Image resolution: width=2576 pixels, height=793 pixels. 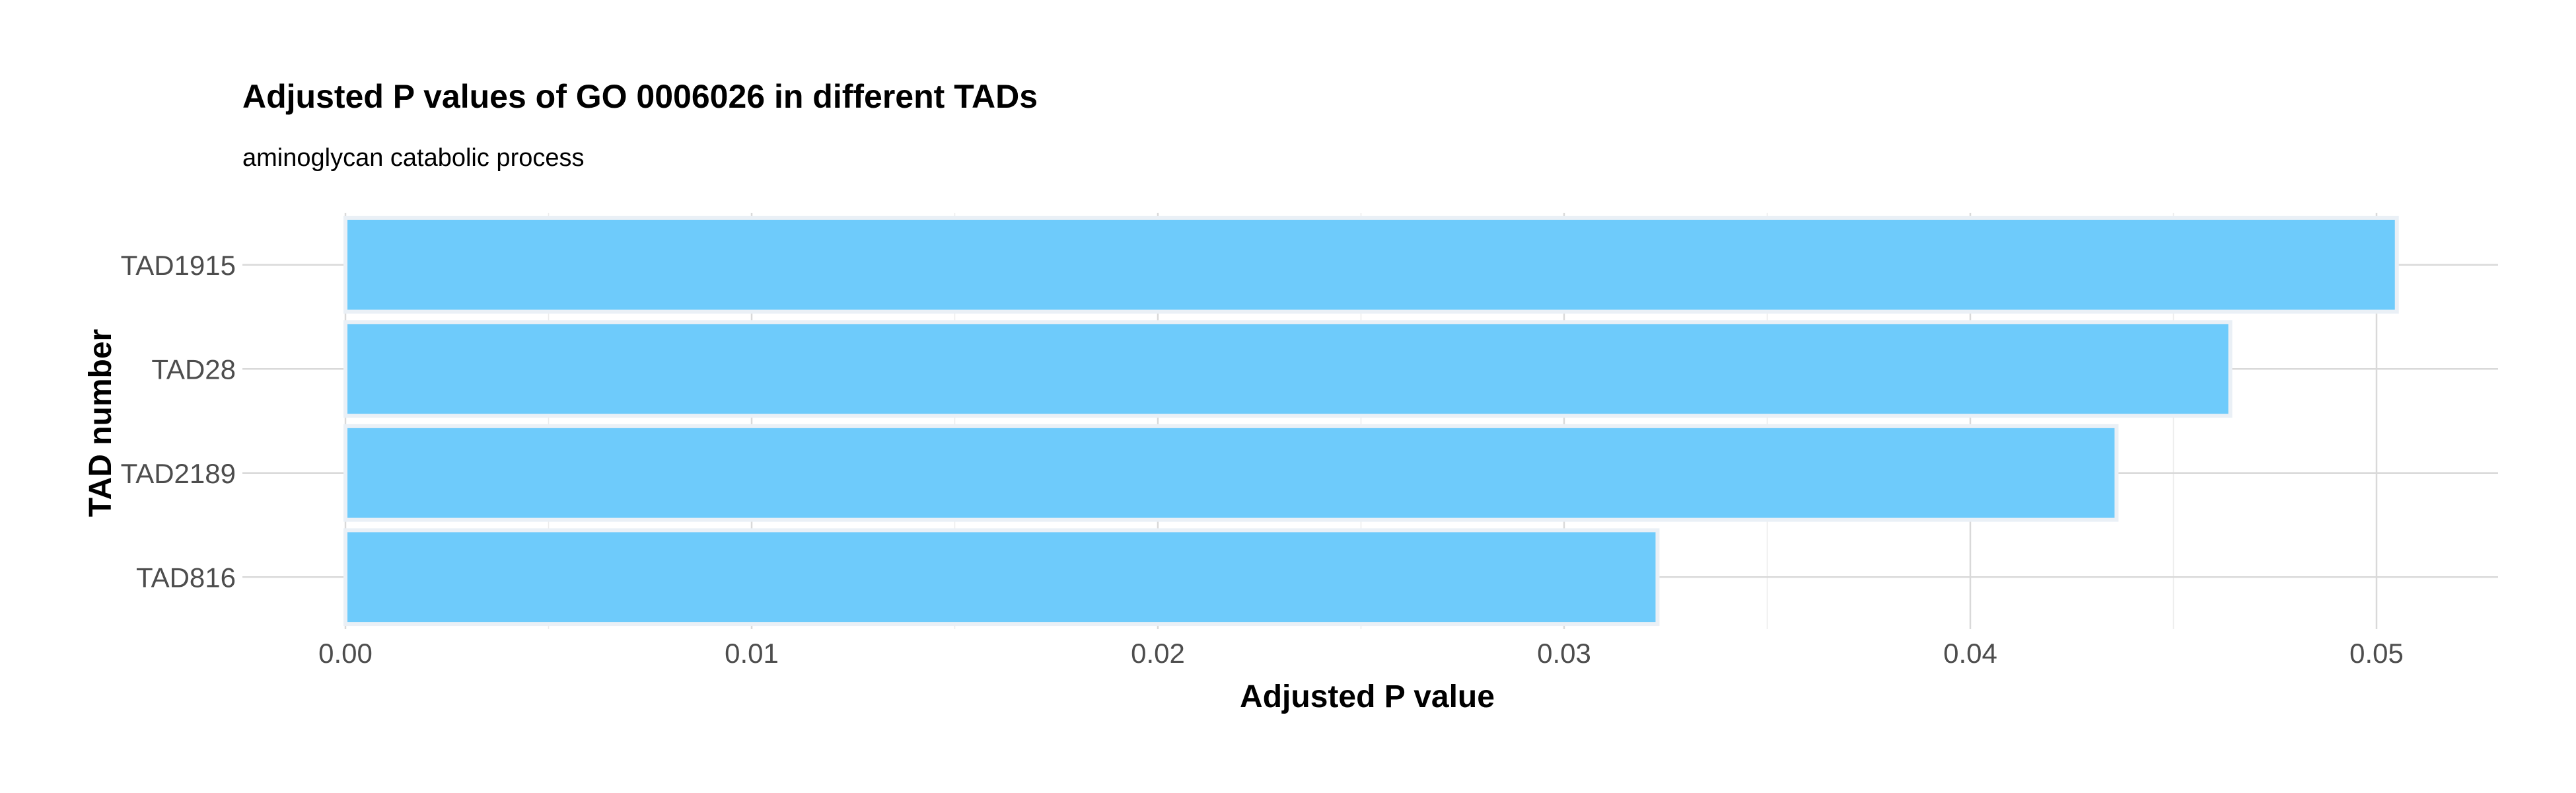 What do you see at coordinates (1970, 654) in the screenshot?
I see `x-tick-label: 0.04` at bounding box center [1970, 654].